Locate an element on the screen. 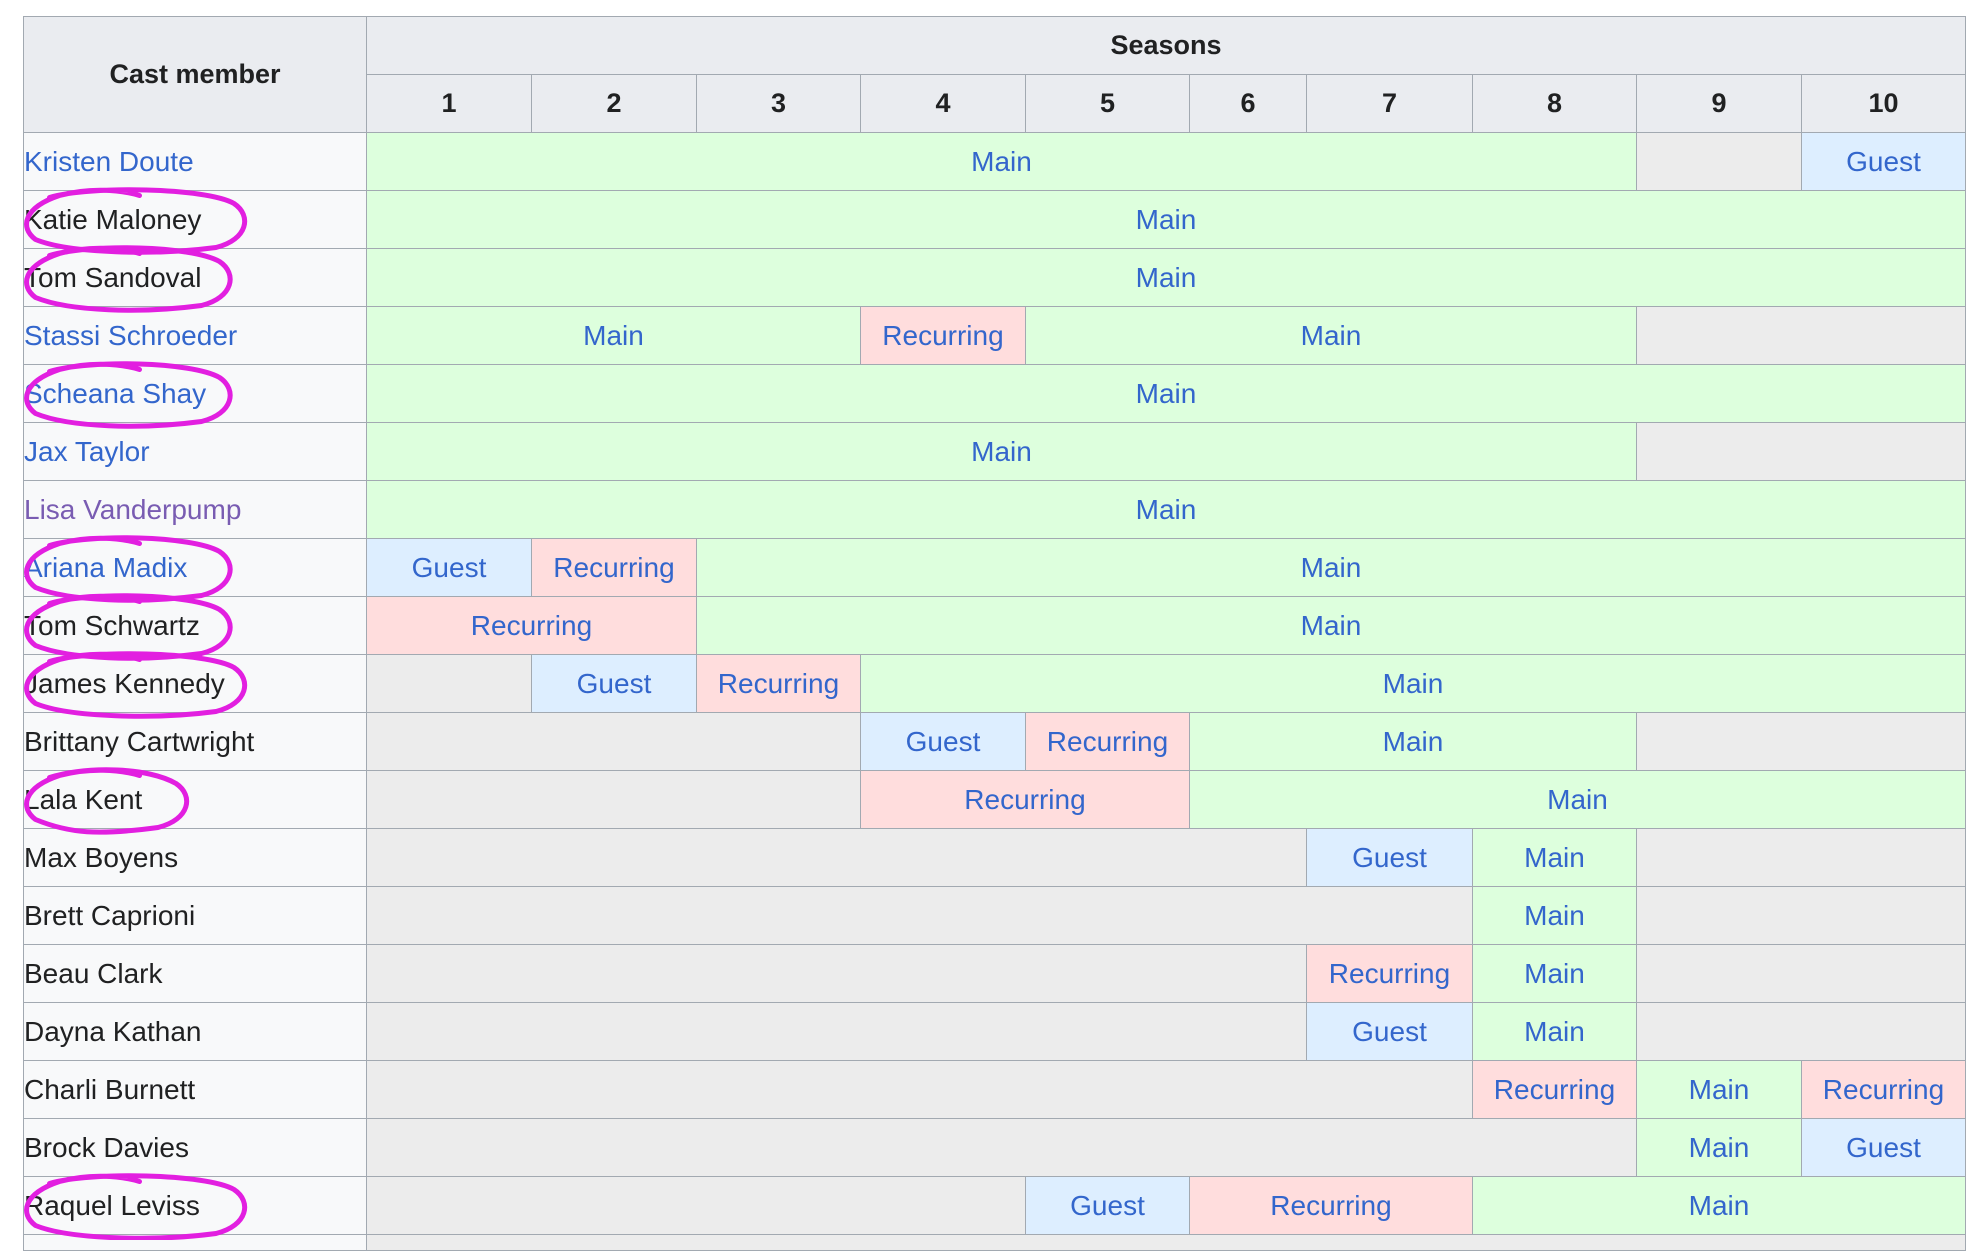 This screenshot has width=1966, height=1251. cast-row: Lisa Vanderpump Main is located at coordinates (994, 509).